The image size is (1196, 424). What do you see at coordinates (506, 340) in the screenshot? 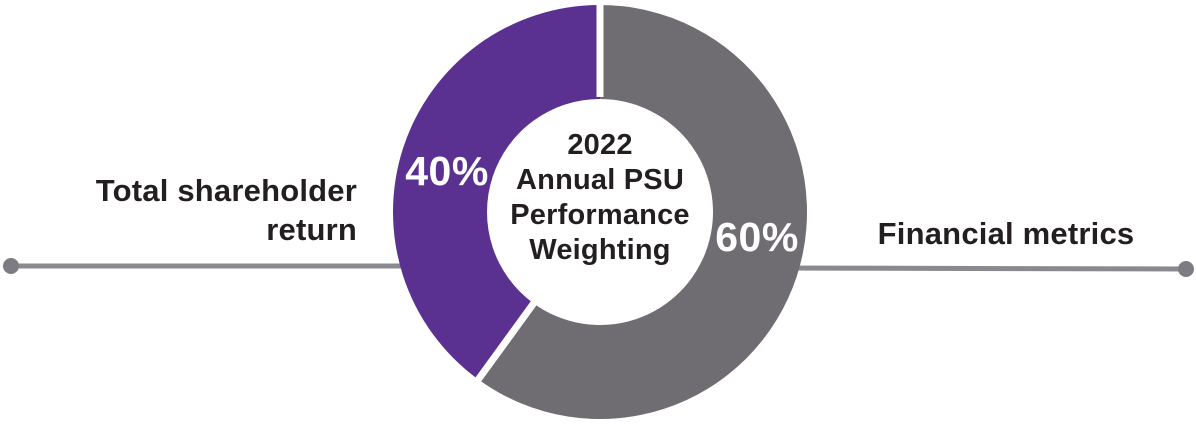
I see `slice-divider-lower-left` at bounding box center [506, 340].